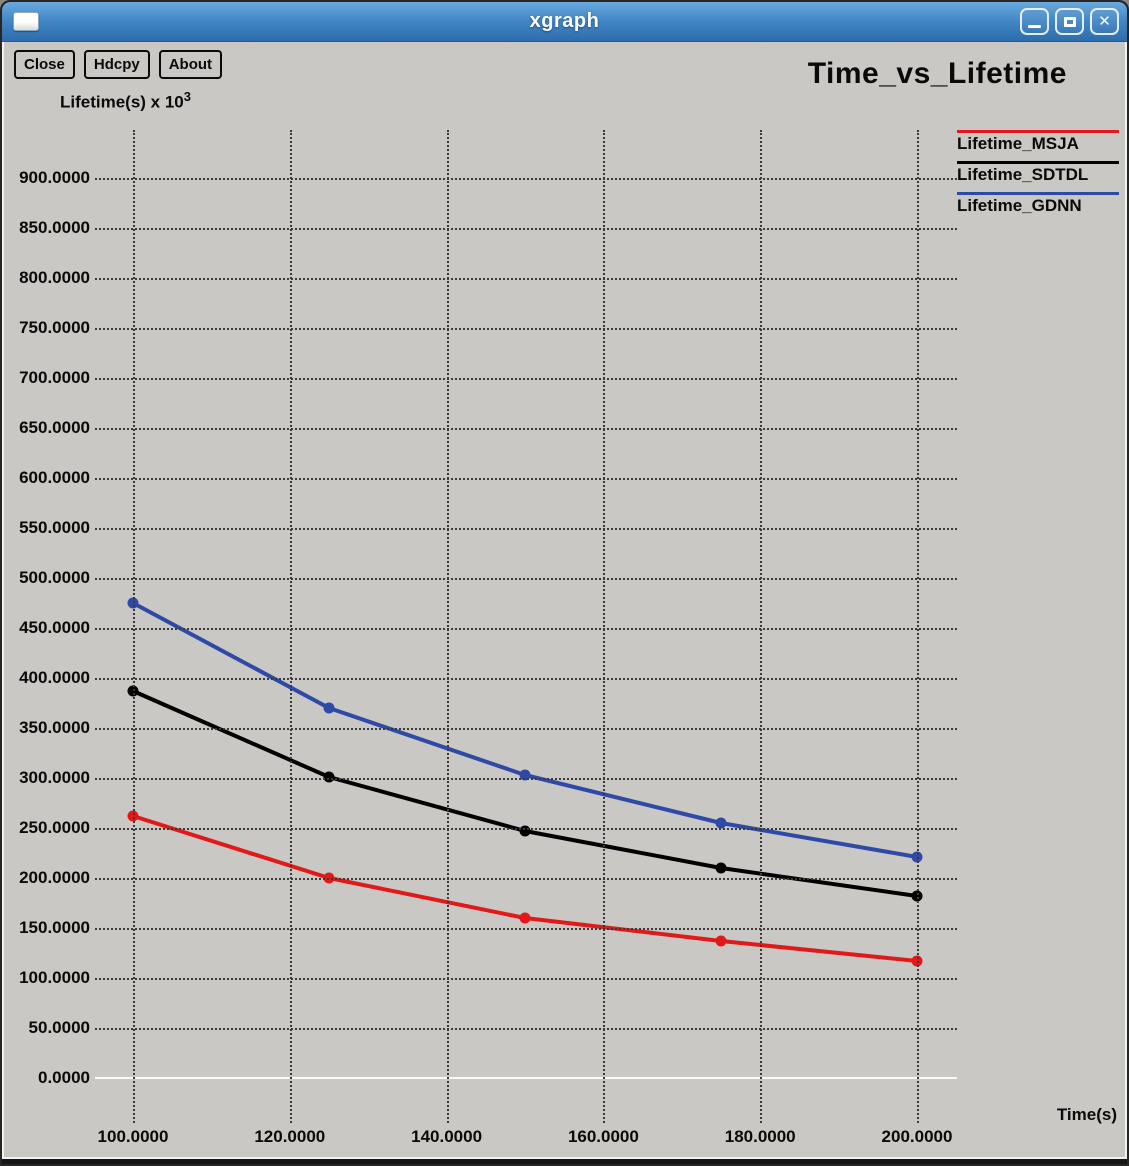 The width and height of the screenshot is (1129, 1166). Describe the element at coordinates (937, 73) in the screenshot. I see `chart-title: Time_vs_Lifetime` at that location.